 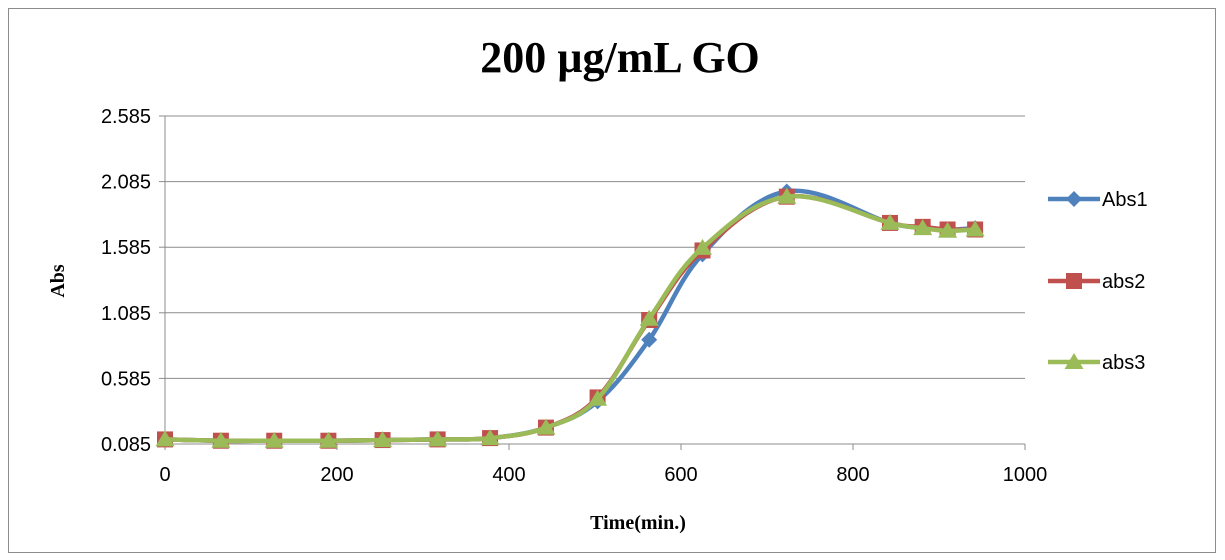 I want to click on legend-label: abs2, so click(x=1123, y=282).